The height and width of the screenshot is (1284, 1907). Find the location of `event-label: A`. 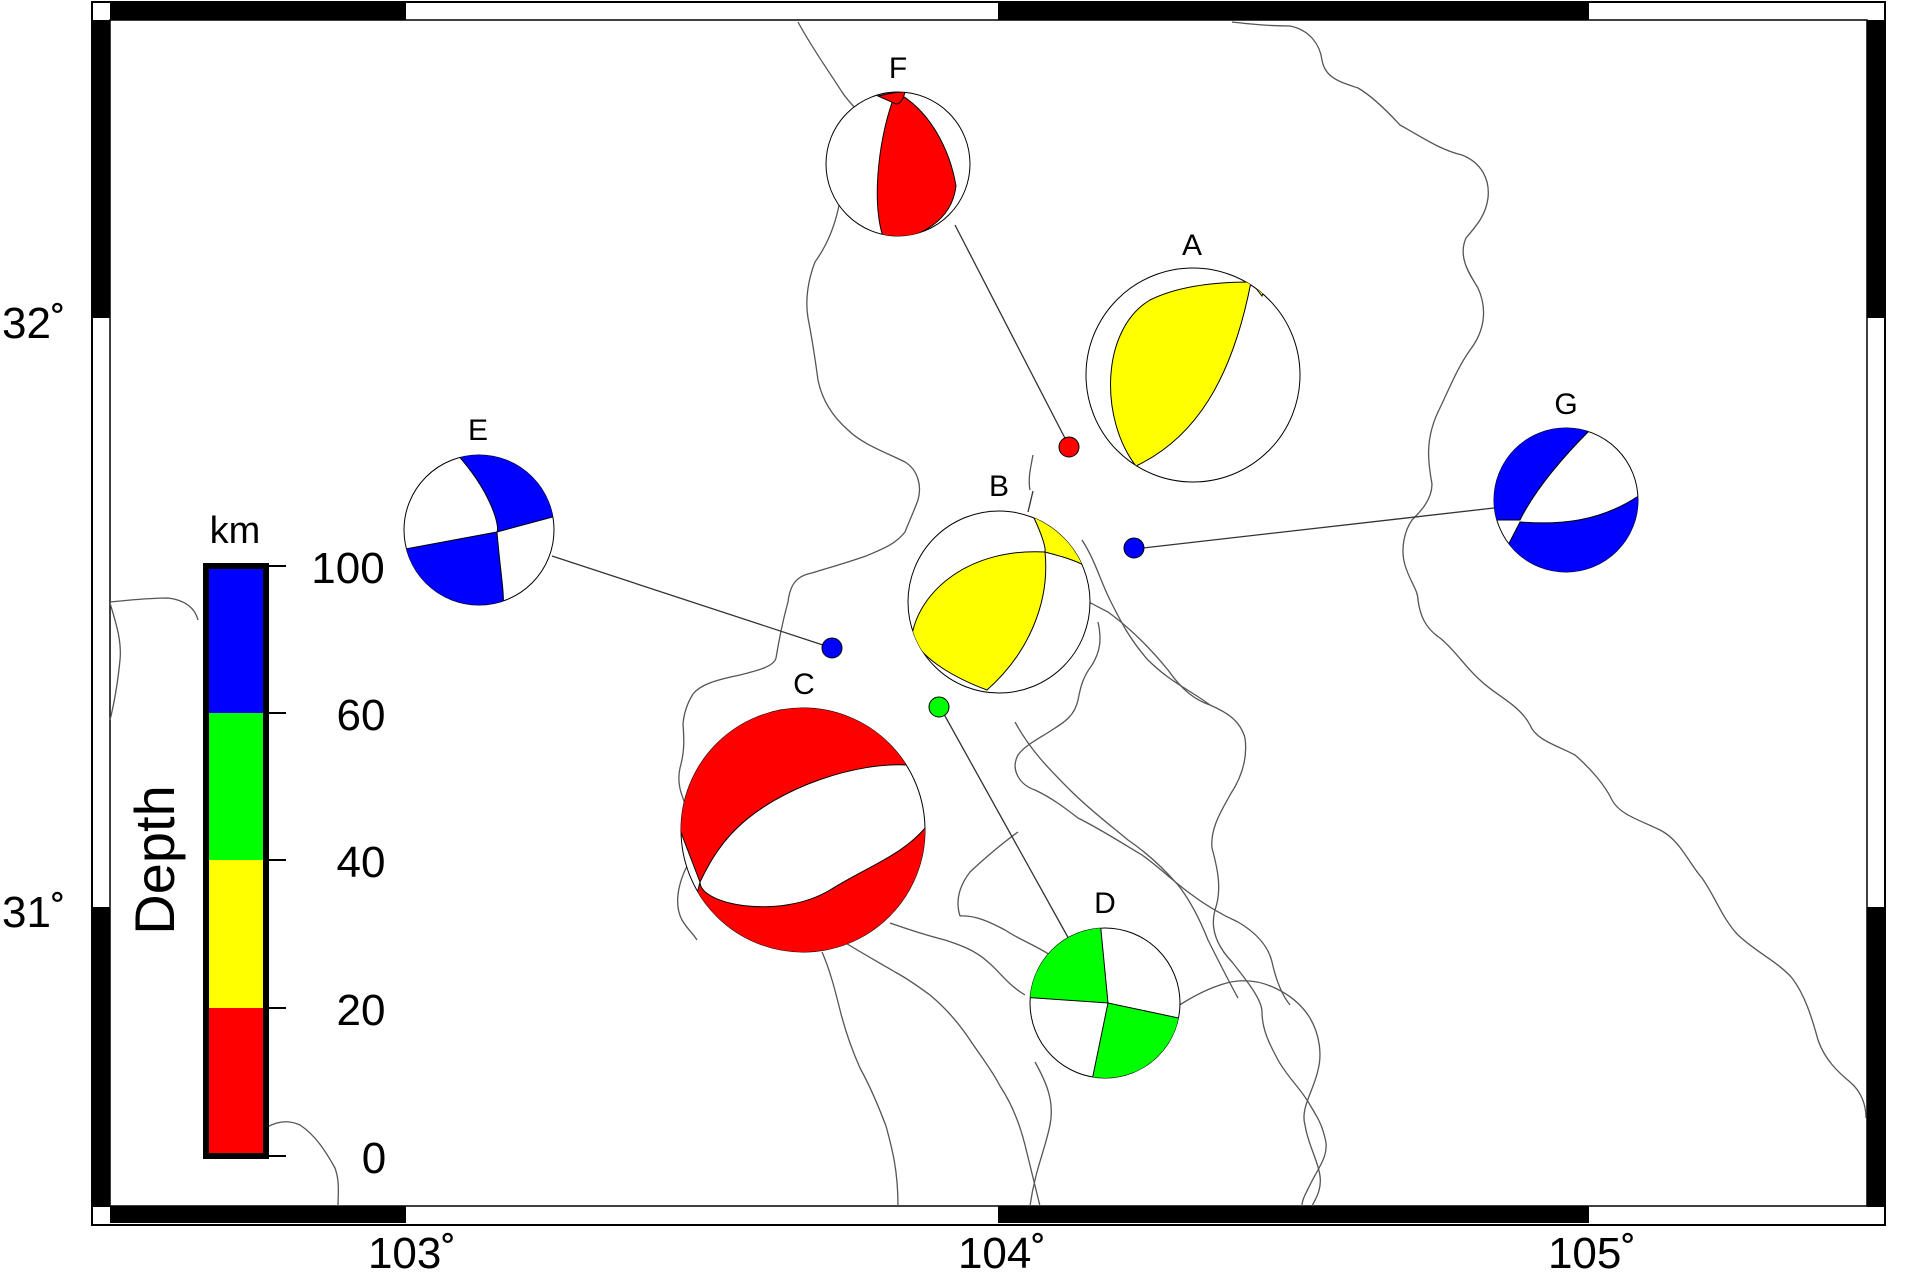

event-label: A is located at coordinates (1192, 245).